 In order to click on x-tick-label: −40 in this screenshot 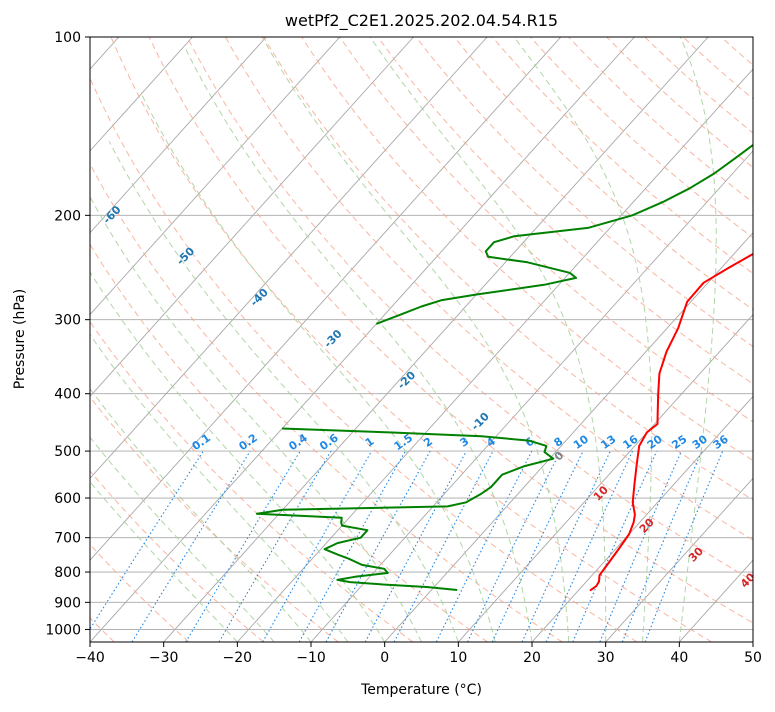, I will do `click(90, 658)`.